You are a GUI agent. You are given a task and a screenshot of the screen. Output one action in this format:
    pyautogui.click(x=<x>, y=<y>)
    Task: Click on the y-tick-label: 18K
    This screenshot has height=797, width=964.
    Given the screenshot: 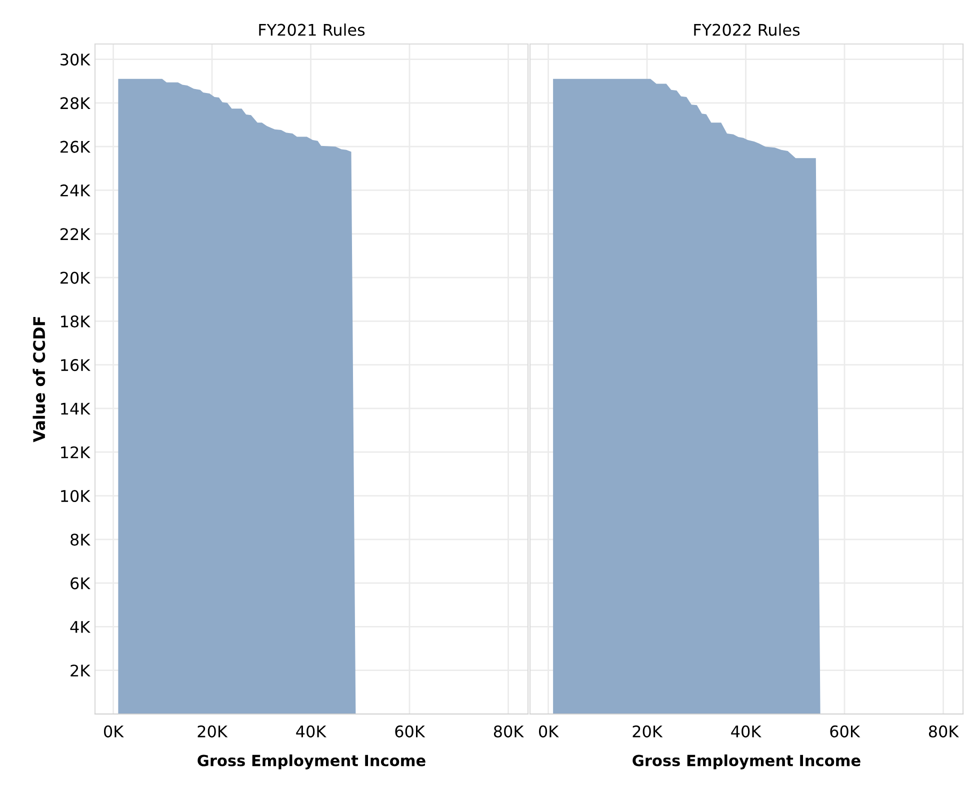 What is the action you would take?
    pyautogui.click(x=75, y=321)
    